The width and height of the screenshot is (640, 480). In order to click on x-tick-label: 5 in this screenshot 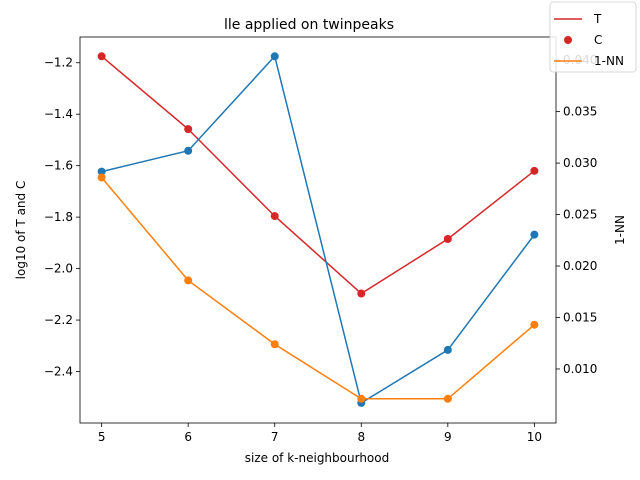, I will do `click(102, 437)`.